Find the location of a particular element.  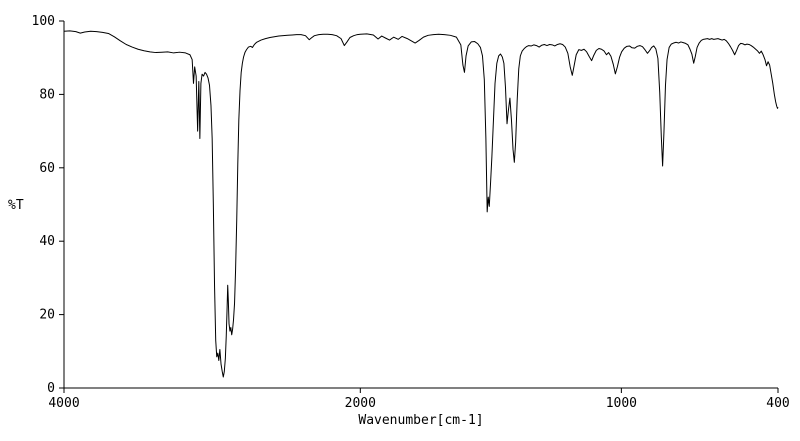

y-tick-label: 100 is located at coordinates (43, 21).